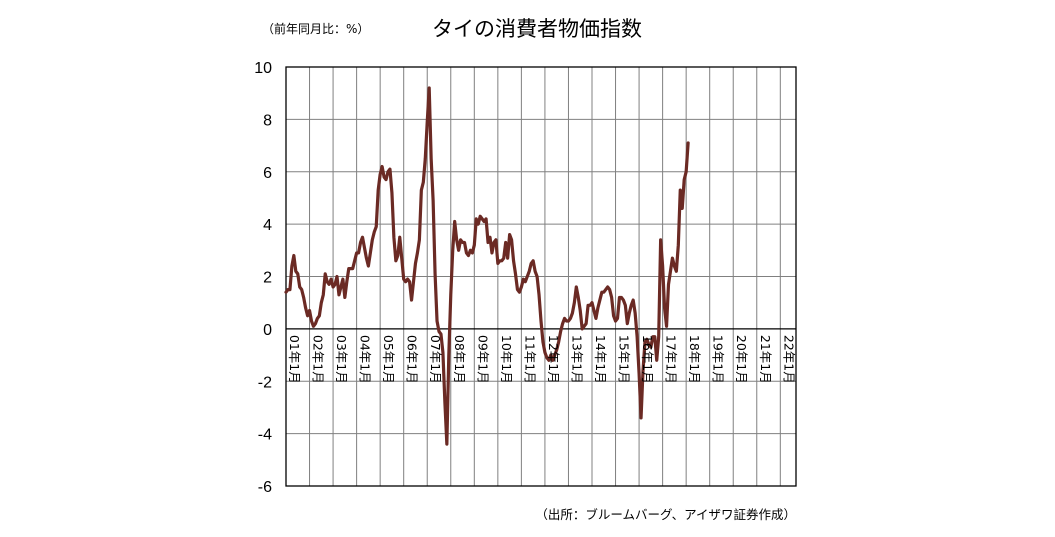 Image resolution: width=1055 pixels, height=537 pixels. Describe the element at coordinates (600, 359) in the screenshot. I see `x-tick-label: 14年1月` at that location.